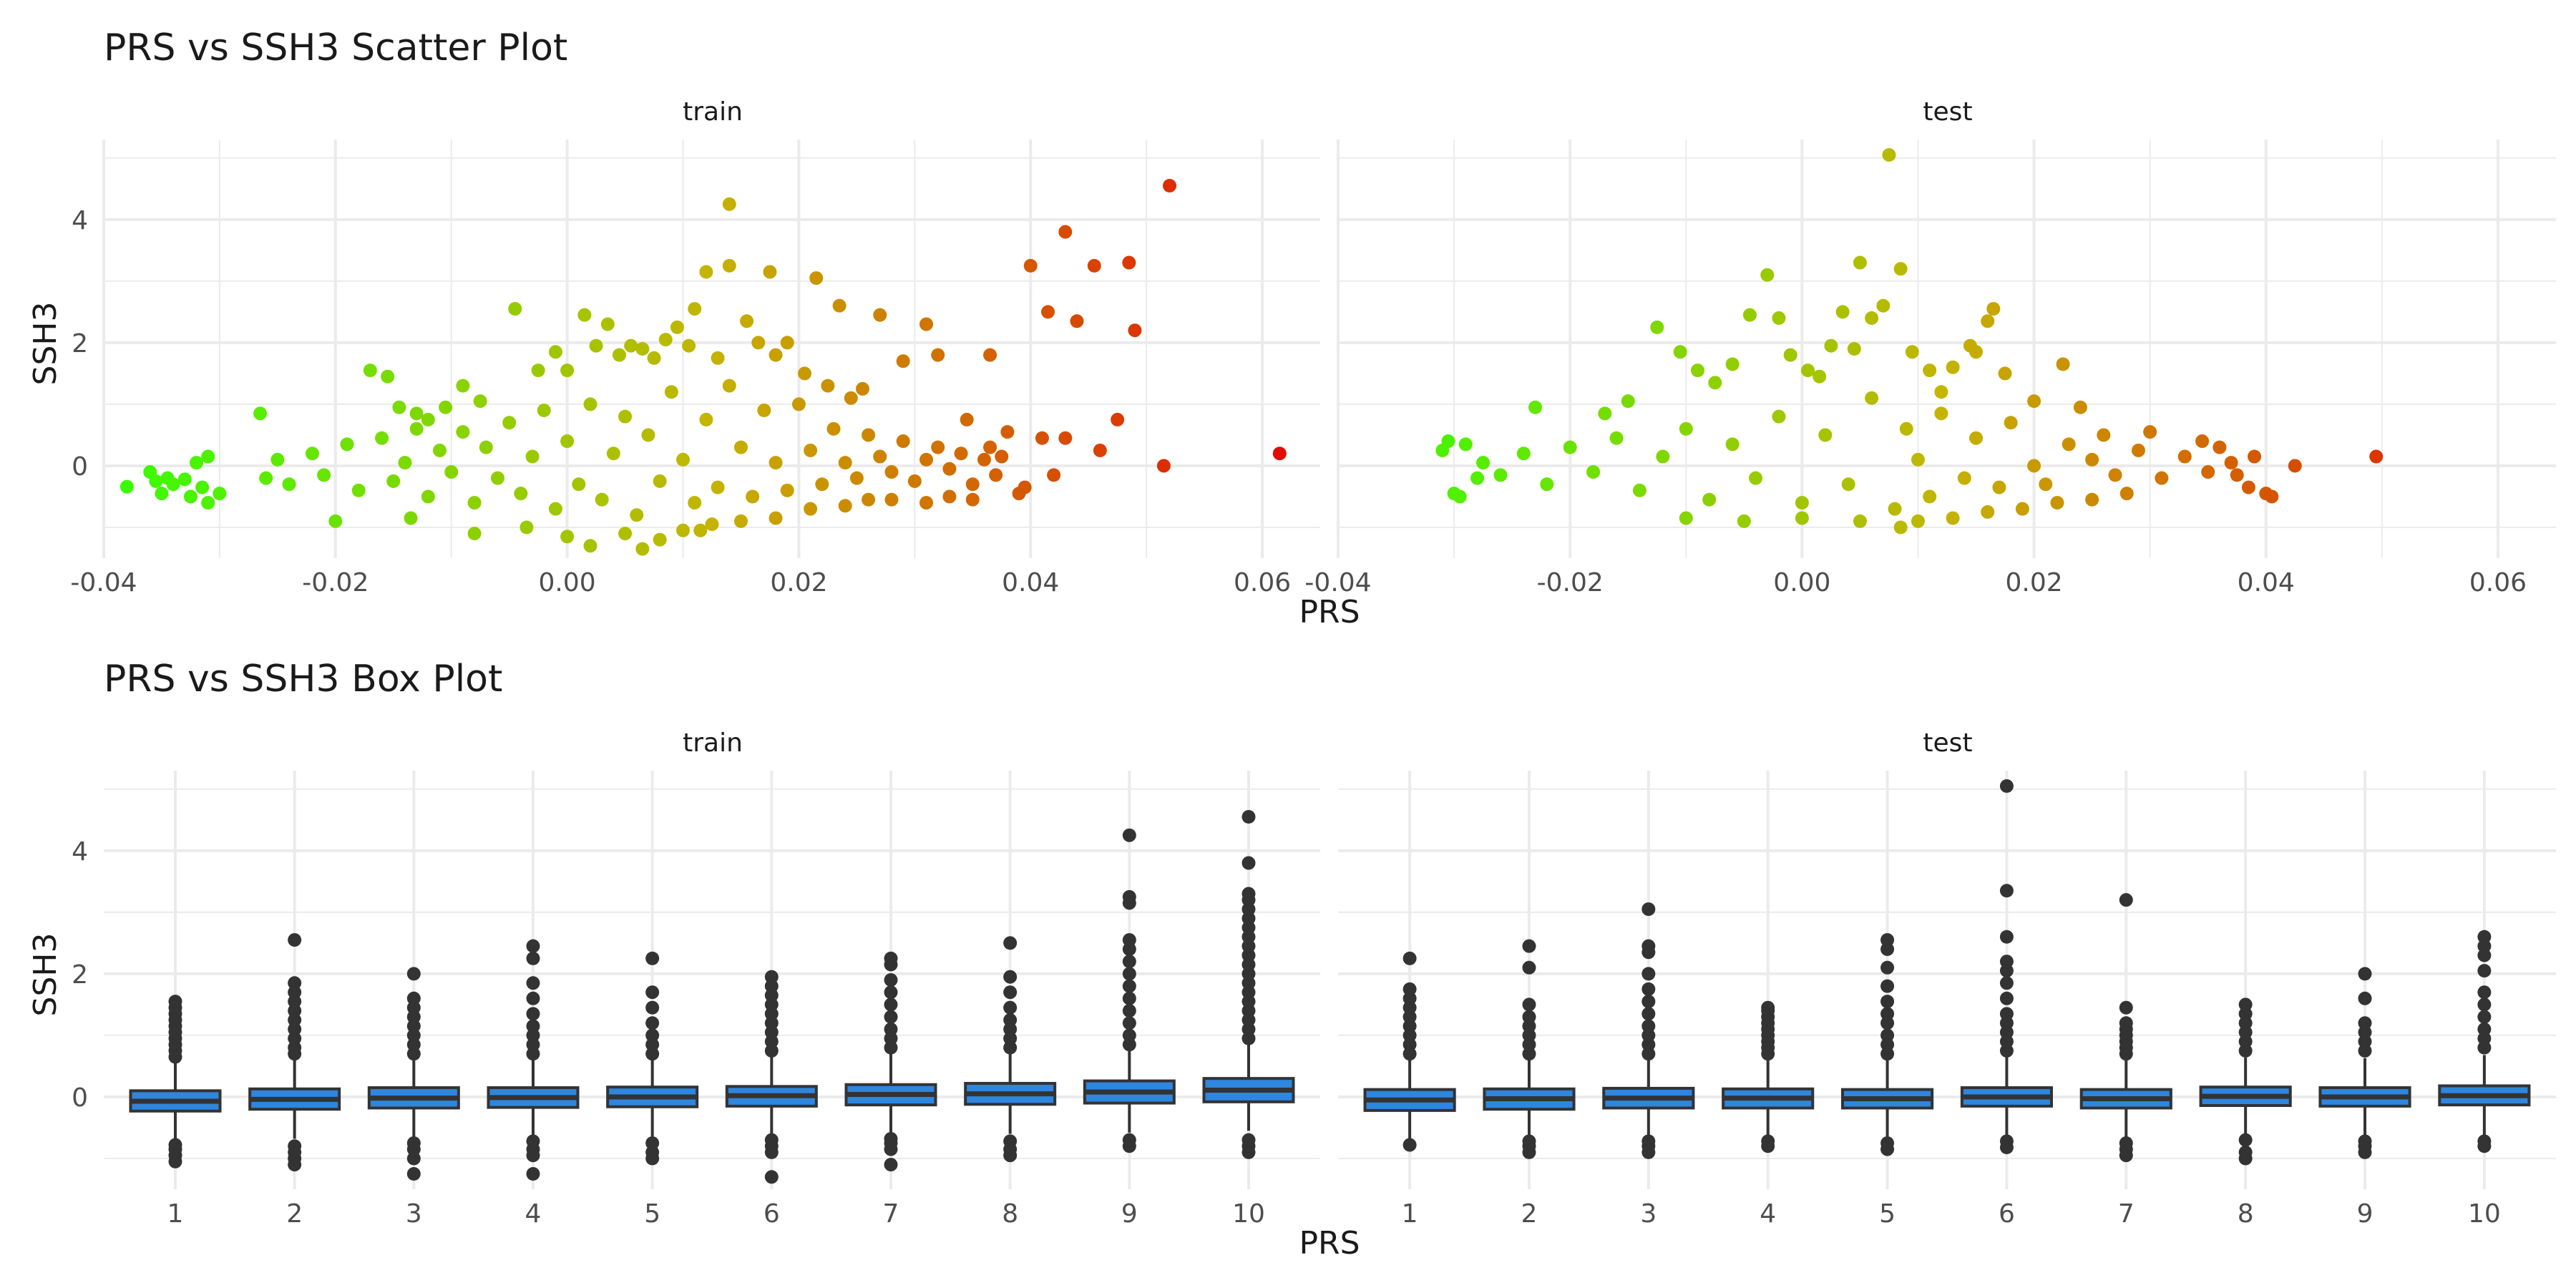 Image resolution: width=2576 pixels, height=1288 pixels. Describe the element at coordinates (45, 975) in the screenshot. I see `box-y-axis-title: SSH3` at that location.